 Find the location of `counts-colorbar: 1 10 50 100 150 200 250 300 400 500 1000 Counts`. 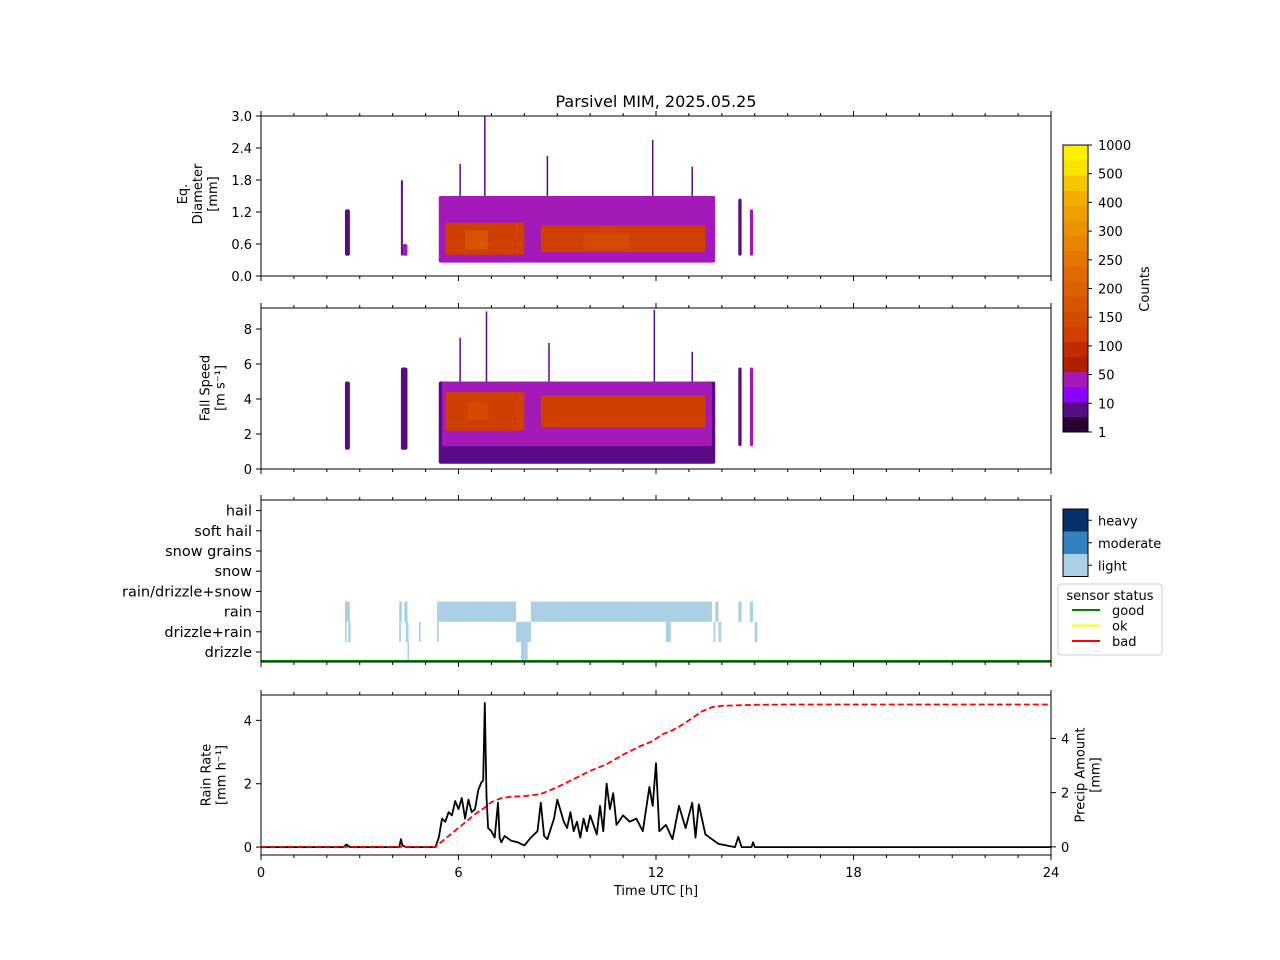

counts-colorbar: 1 10 50 100 150 200 250 300 400 500 1000 Counts is located at coordinates (1107, 290).